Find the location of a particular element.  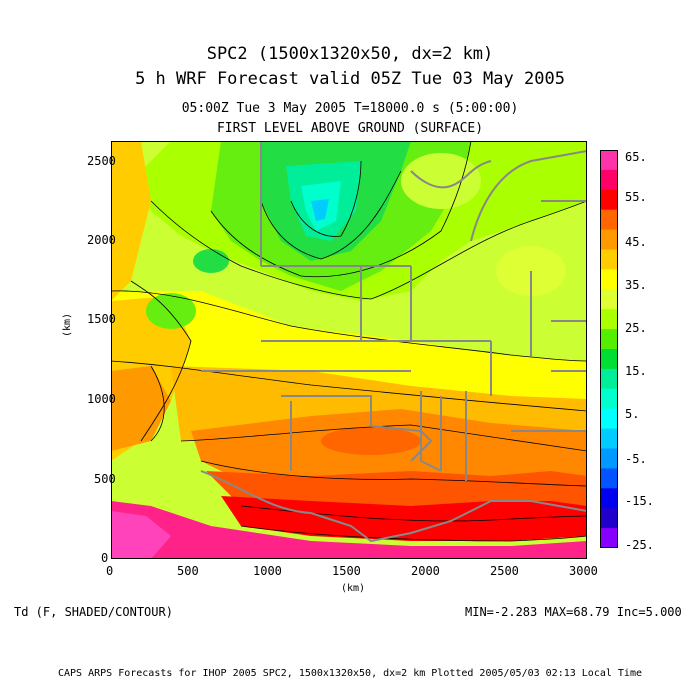

colorbar-label: -15. is located at coordinates (639, 501).